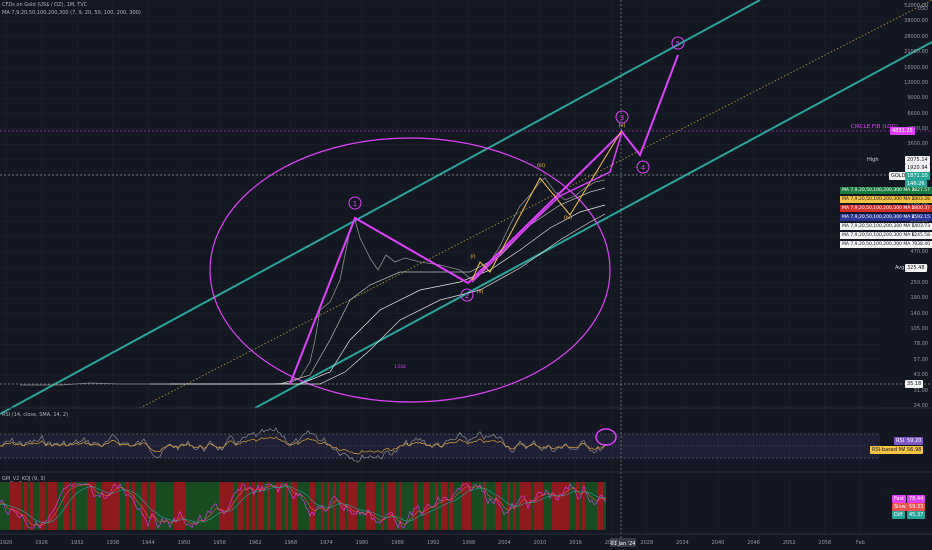 This screenshot has width=932, height=550. I want to click on rsi-legend: RSI (14, close, SMA, 14, 2), so click(35, 415).